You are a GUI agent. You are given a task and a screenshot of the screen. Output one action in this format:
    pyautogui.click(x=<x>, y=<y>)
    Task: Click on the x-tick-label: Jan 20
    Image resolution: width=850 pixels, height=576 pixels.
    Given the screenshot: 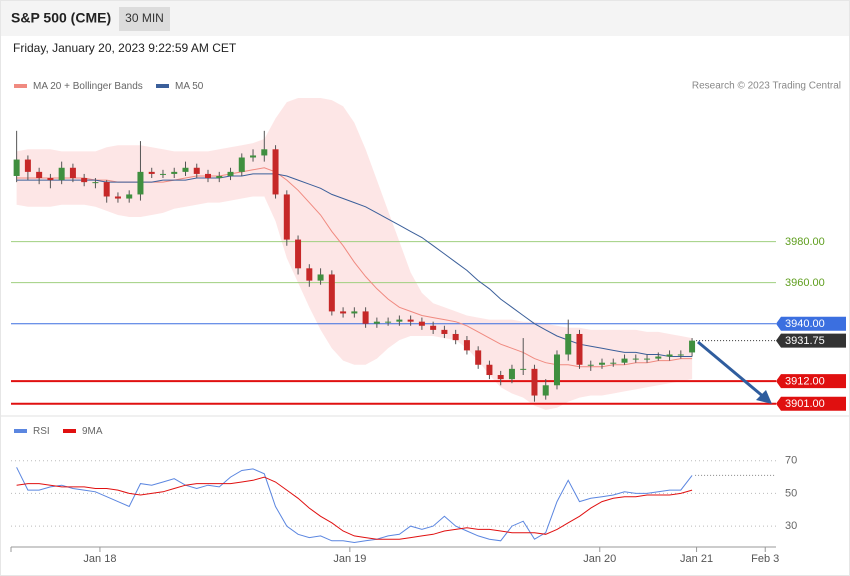 What is the action you would take?
    pyautogui.click(x=599, y=559)
    